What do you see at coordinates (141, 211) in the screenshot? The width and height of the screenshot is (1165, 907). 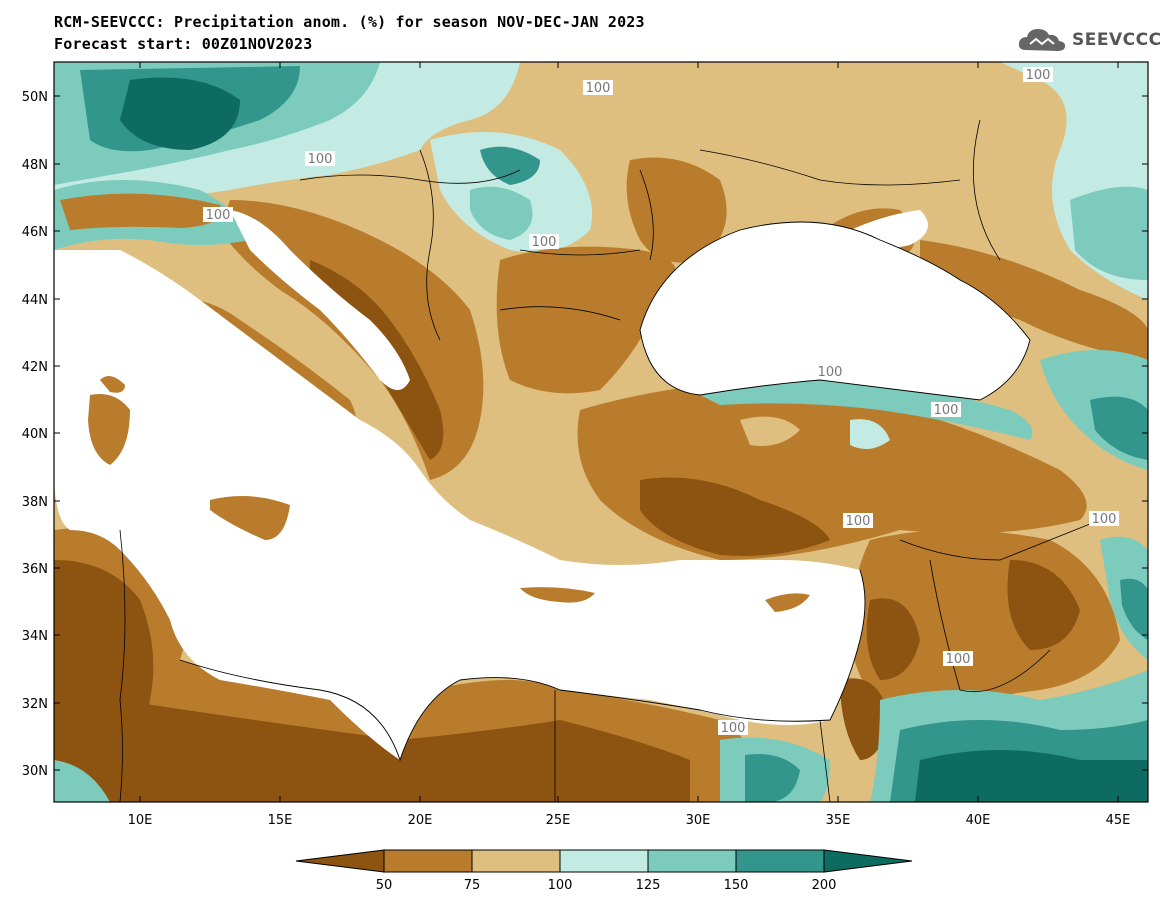 I see `region-alps-brown` at bounding box center [141, 211].